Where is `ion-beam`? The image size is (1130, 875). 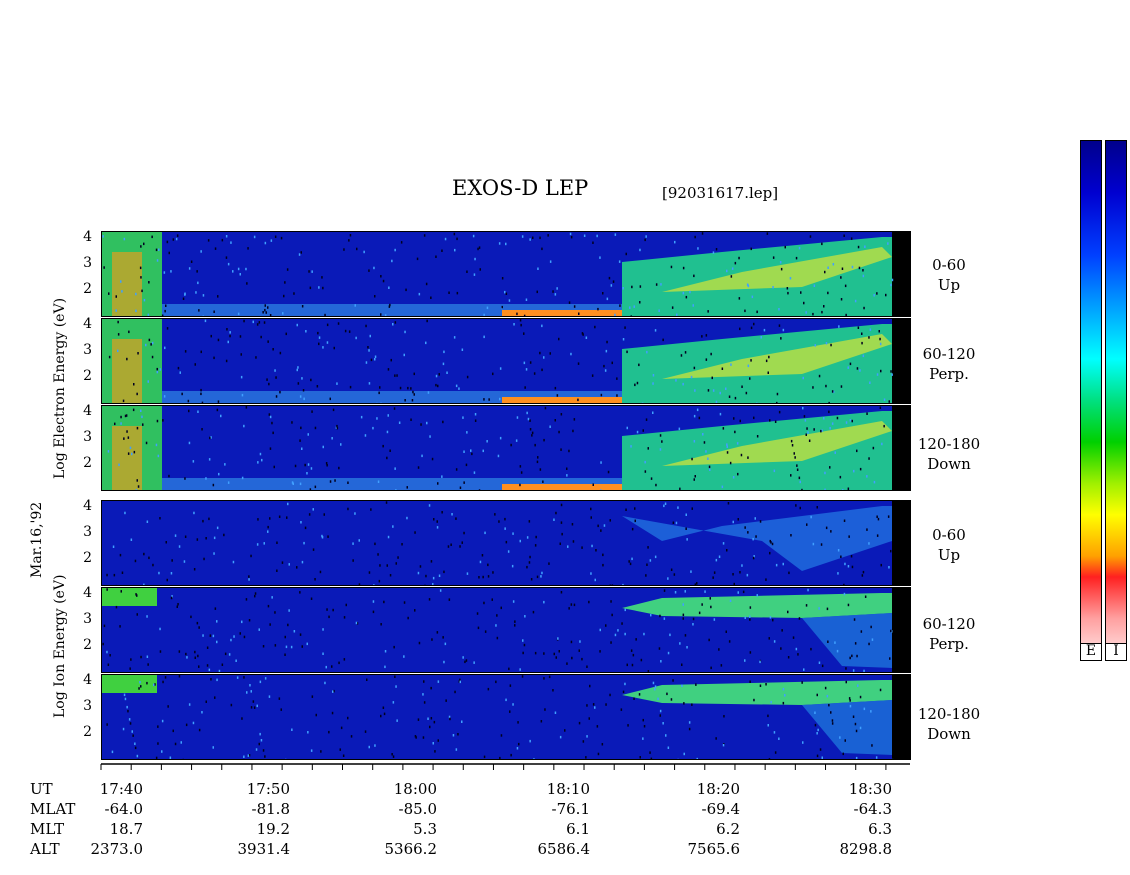 ion-beam is located at coordinates (757, 605).